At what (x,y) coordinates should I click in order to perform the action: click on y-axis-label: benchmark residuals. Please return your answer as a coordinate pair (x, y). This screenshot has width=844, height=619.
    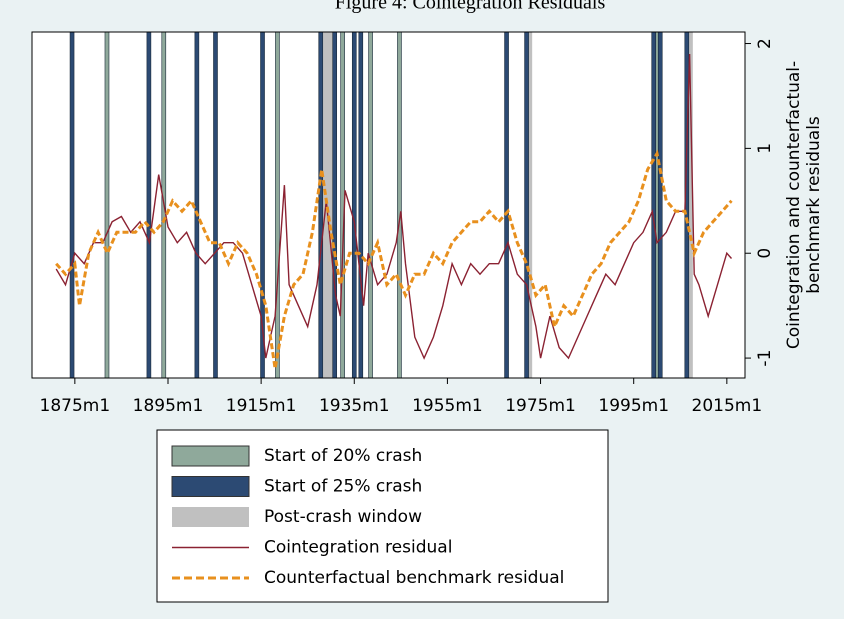
    Looking at the image, I should click on (814, 205).